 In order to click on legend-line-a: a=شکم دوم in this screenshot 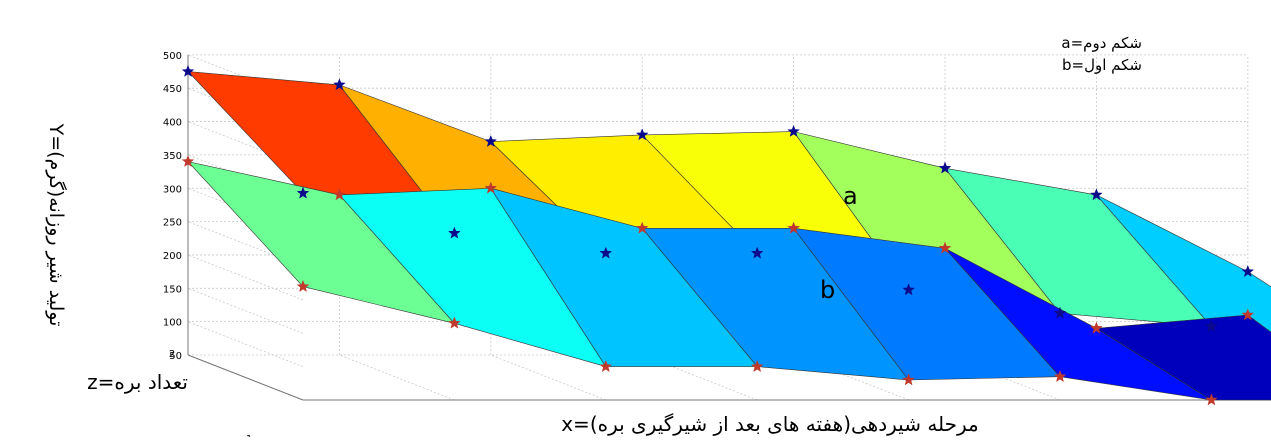, I will do `click(1101, 43)`.